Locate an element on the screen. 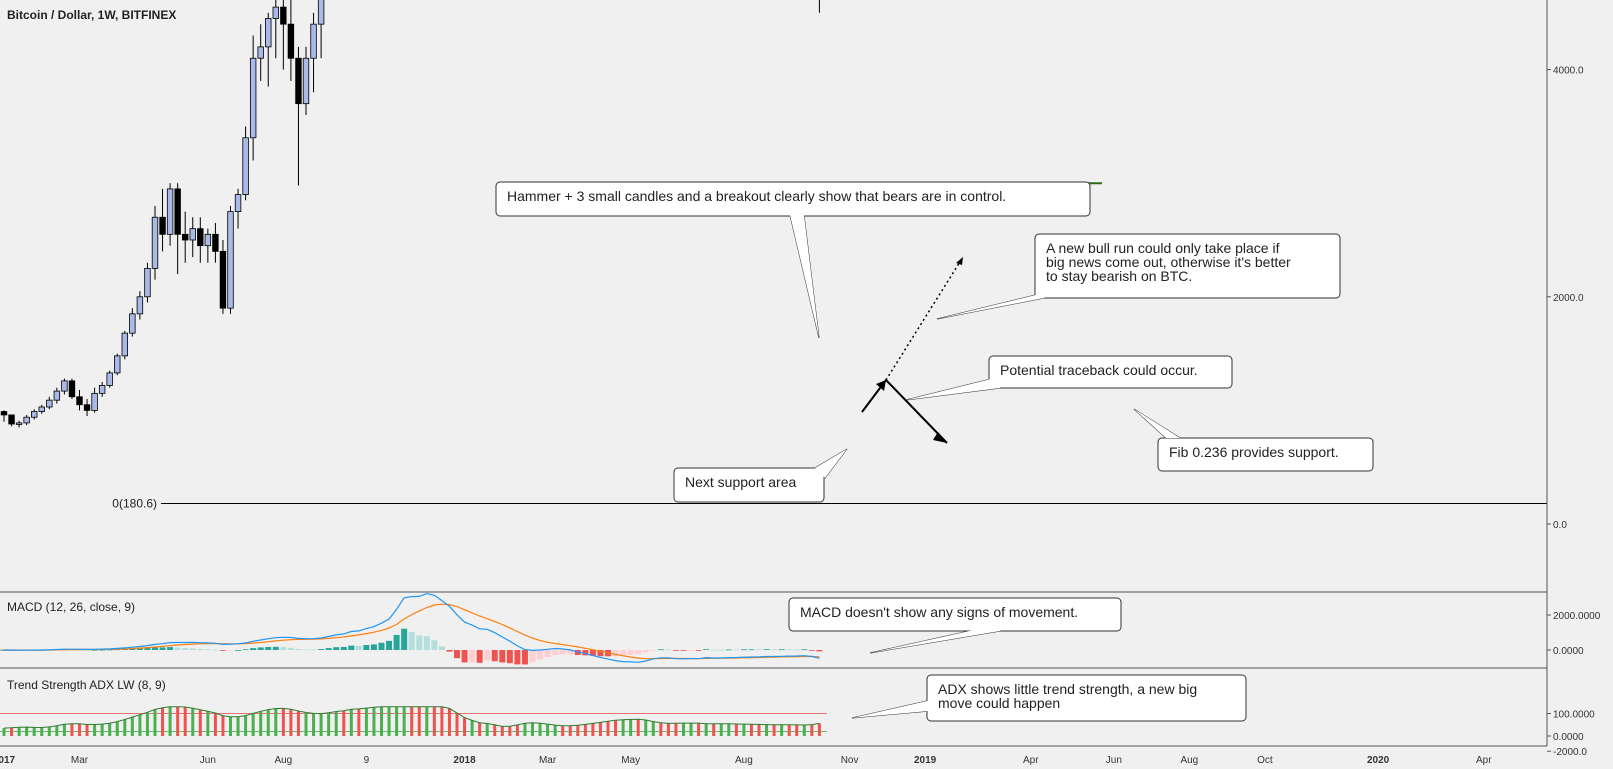 The image size is (1613, 769). chart-title: Bitcoin / Dollar, 1W, BITFINEX is located at coordinates (91, 15).